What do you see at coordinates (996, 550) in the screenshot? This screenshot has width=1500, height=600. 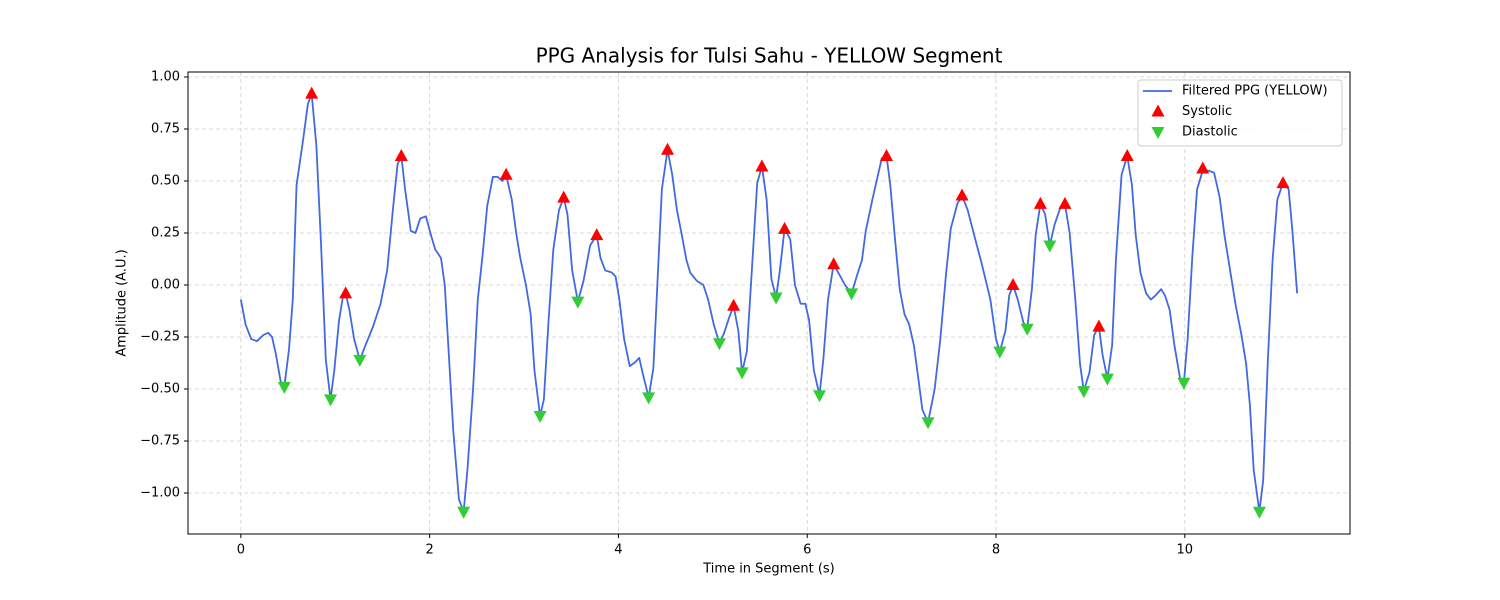 I see `x-tick-label: 8` at bounding box center [996, 550].